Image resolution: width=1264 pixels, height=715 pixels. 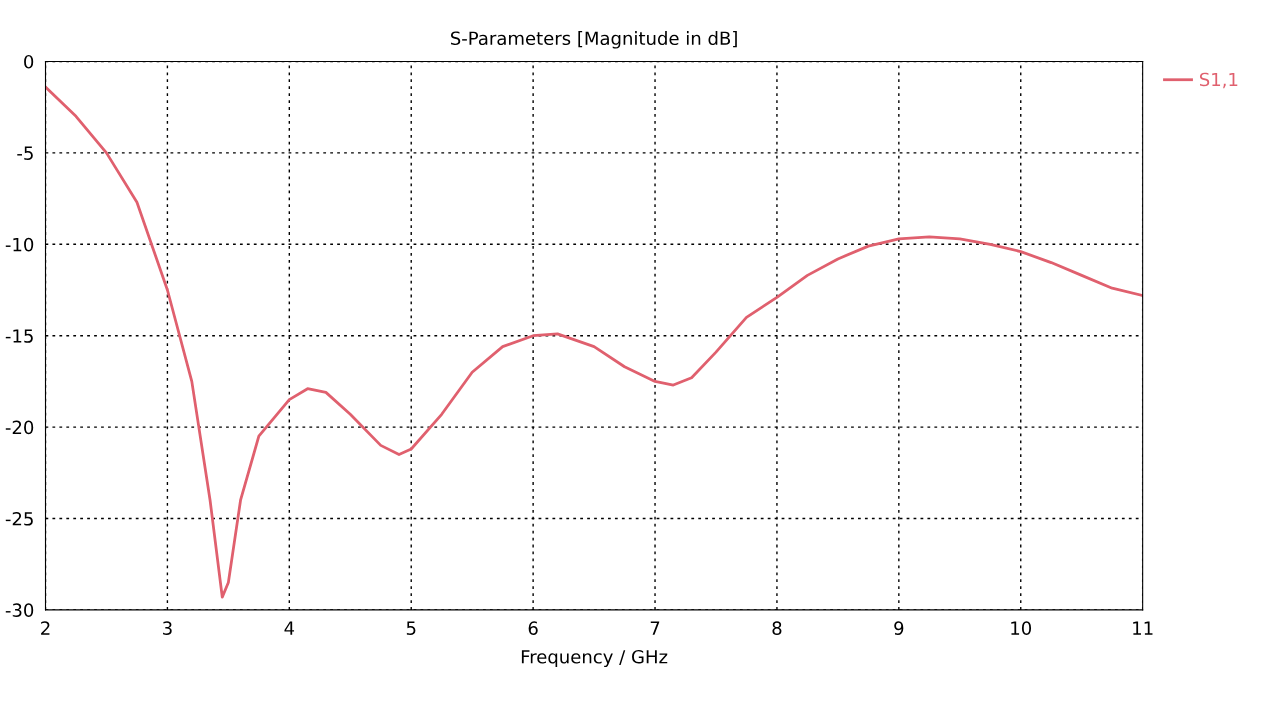 What do you see at coordinates (1143, 628) in the screenshot?
I see `x-tick-label: 11` at bounding box center [1143, 628].